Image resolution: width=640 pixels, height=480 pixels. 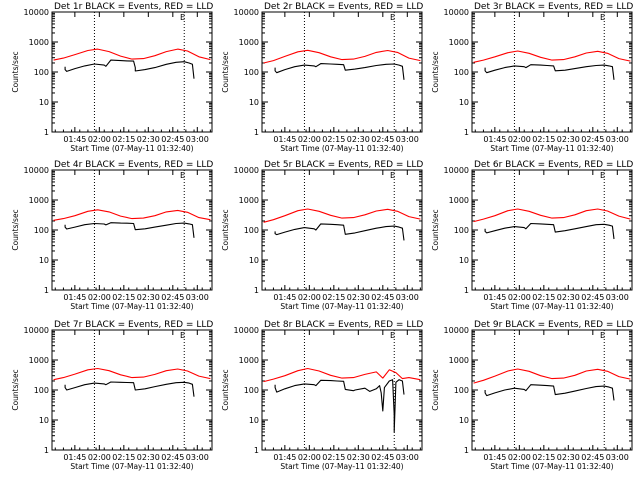 What do you see at coordinates (133, 325) in the screenshot?
I see `chart-title: Det 7r BLACK = Events, RED = LLD` at bounding box center [133, 325].